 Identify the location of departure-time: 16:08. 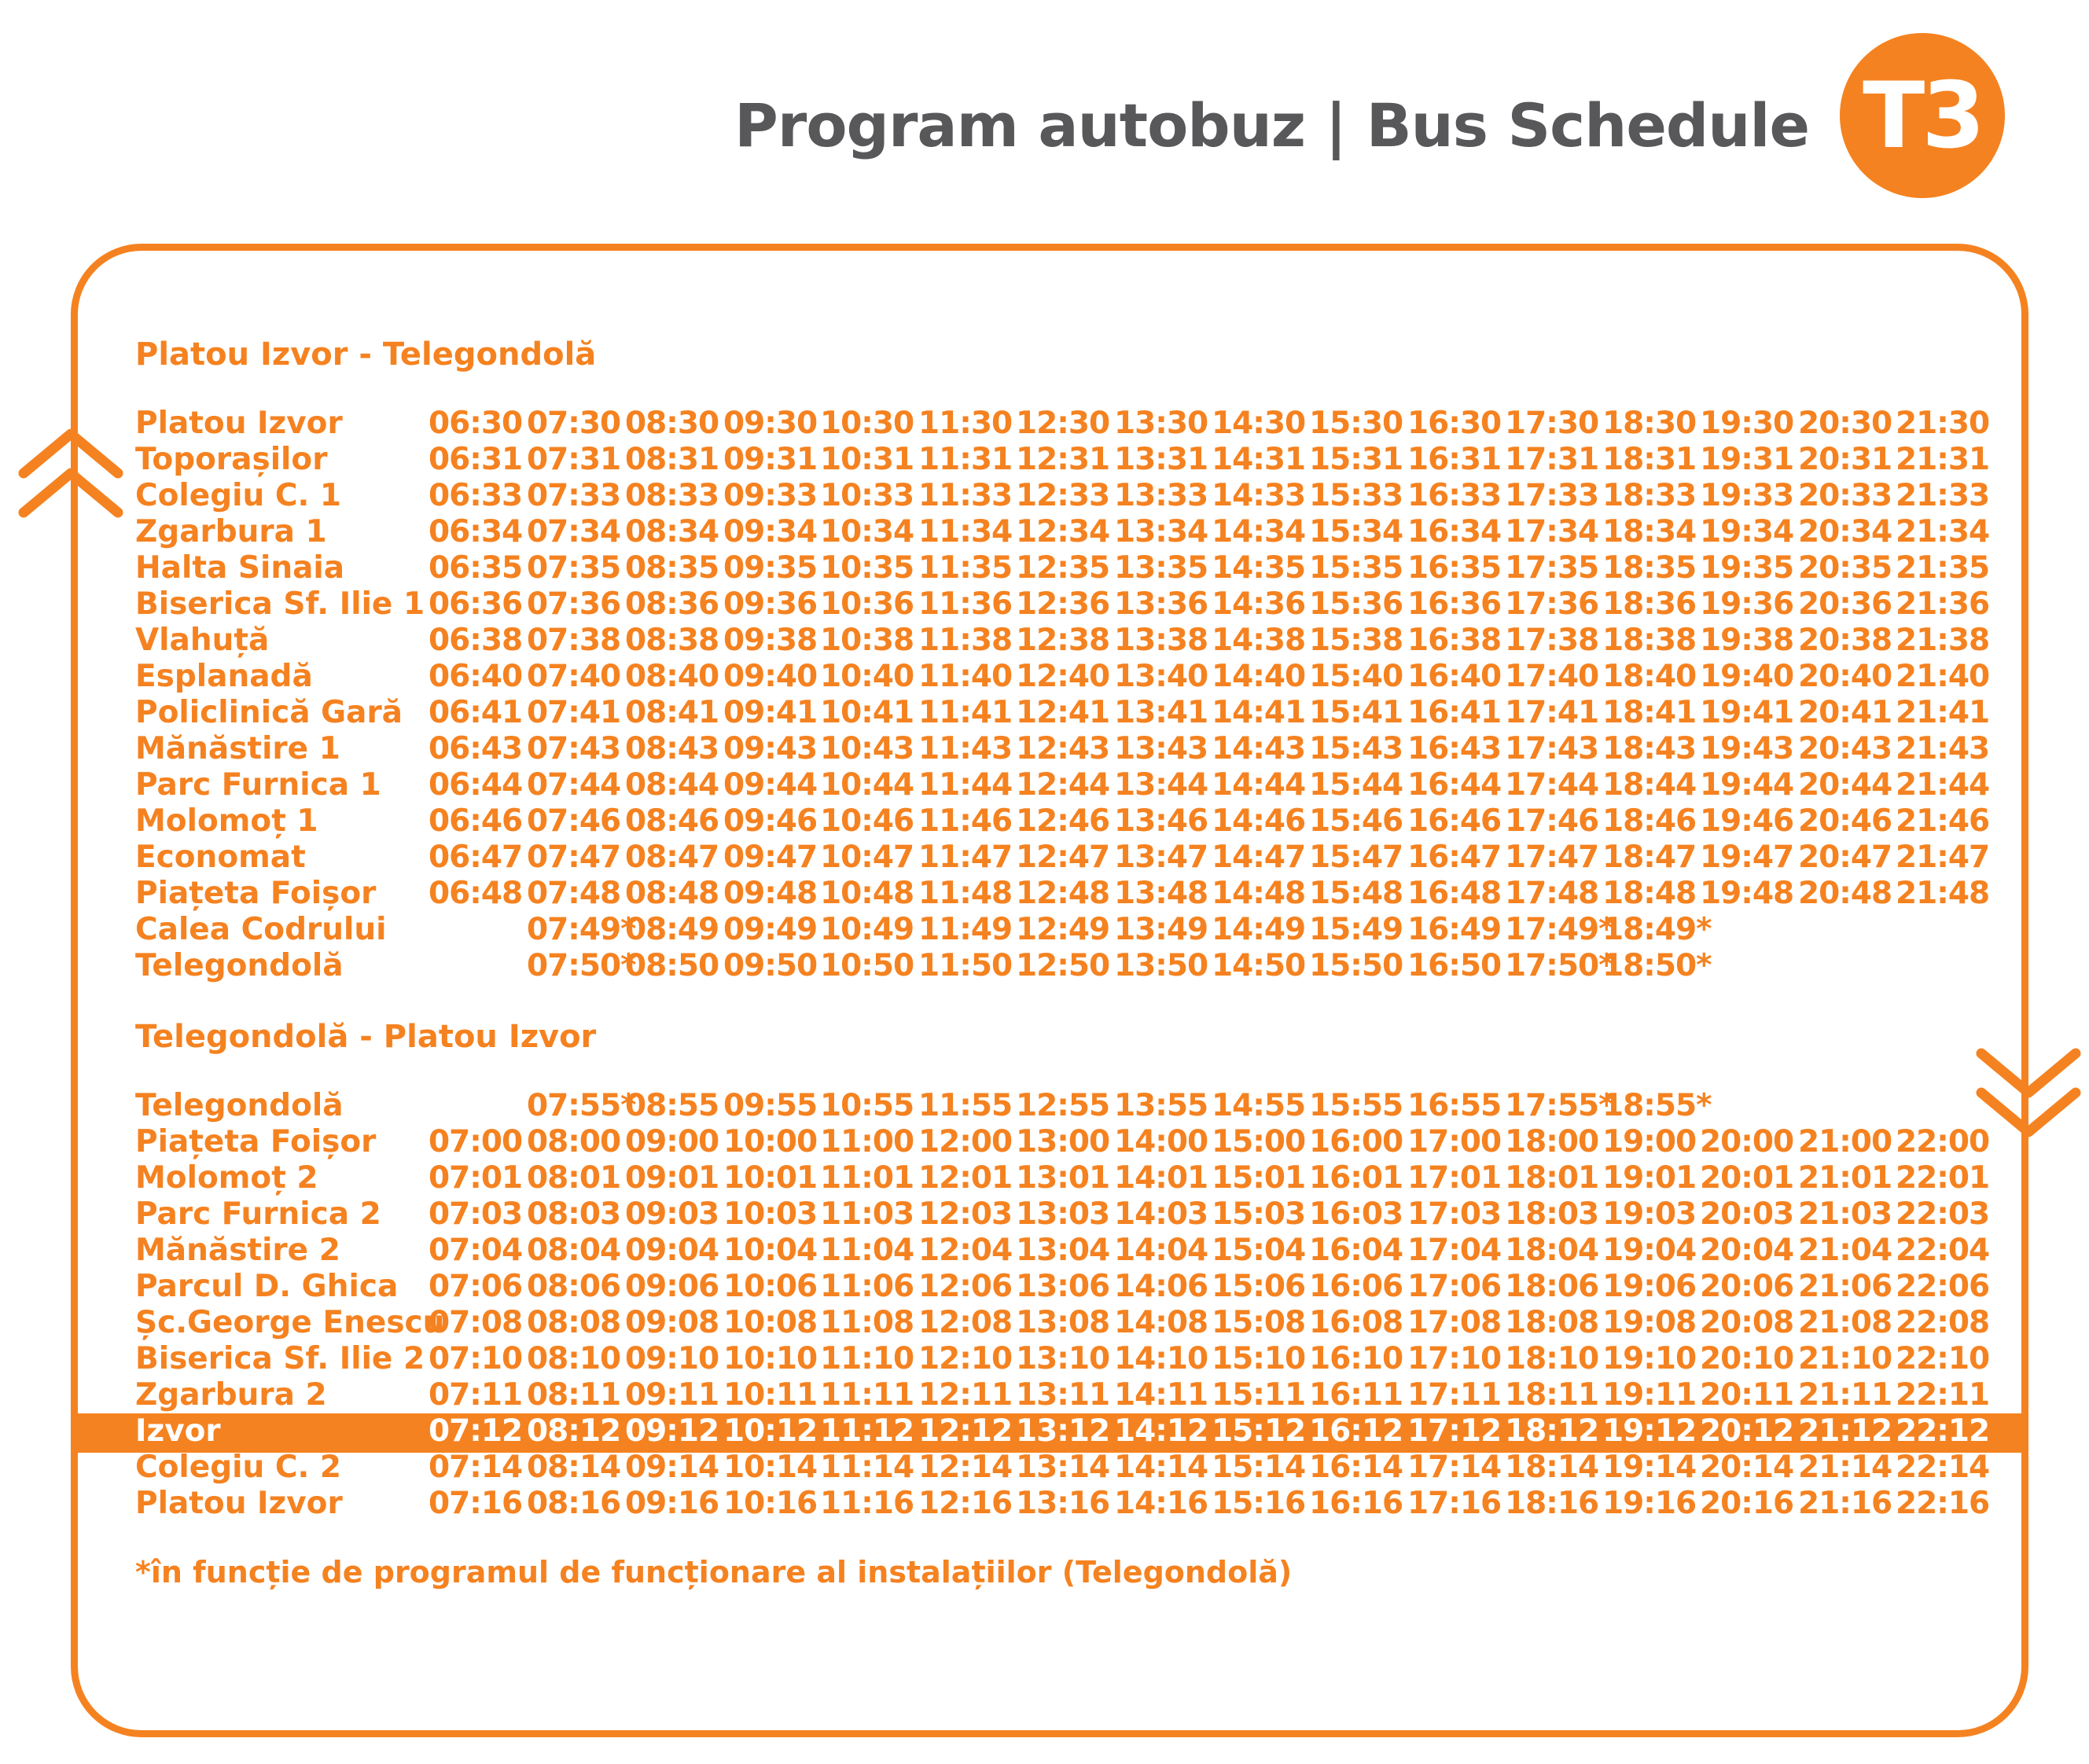
(1356, 1322).